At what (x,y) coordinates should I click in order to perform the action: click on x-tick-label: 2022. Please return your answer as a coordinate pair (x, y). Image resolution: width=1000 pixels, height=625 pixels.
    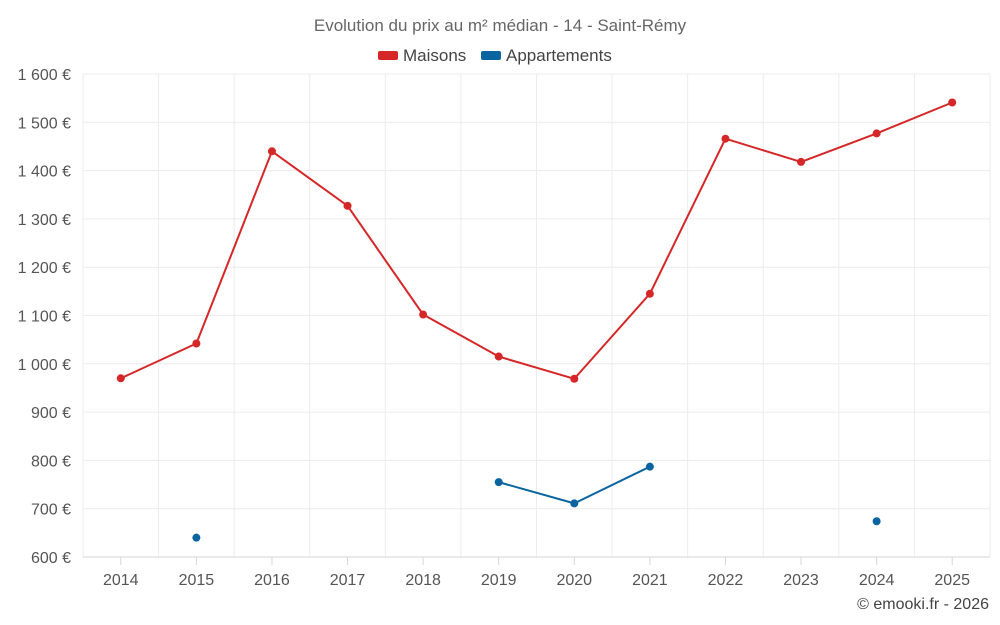
    Looking at the image, I should click on (726, 580).